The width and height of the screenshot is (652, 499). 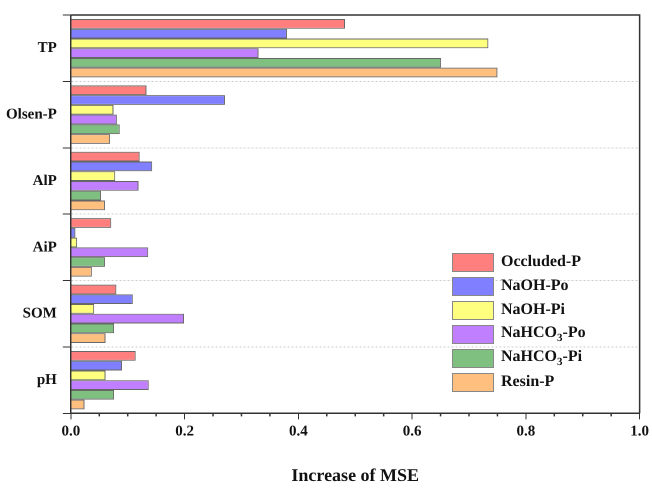 What do you see at coordinates (541, 358) in the screenshot?
I see `legend-label: NaHCO$_{3}$-Pi` at bounding box center [541, 358].